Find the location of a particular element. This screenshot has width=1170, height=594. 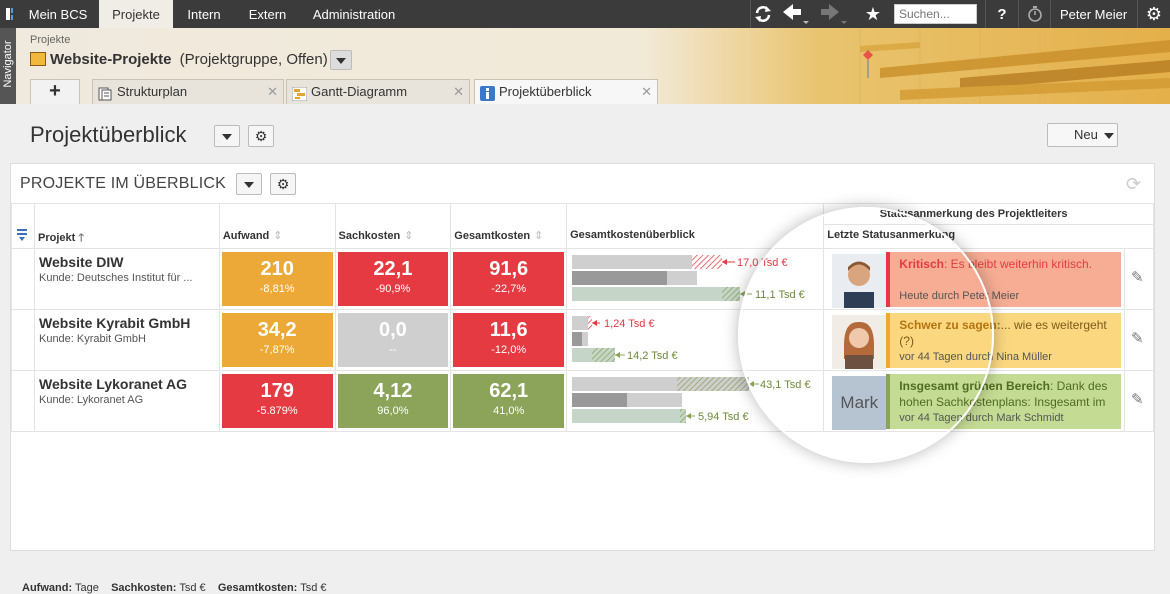

kpi-percent: -7,87% is located at coordinates (277, 349).